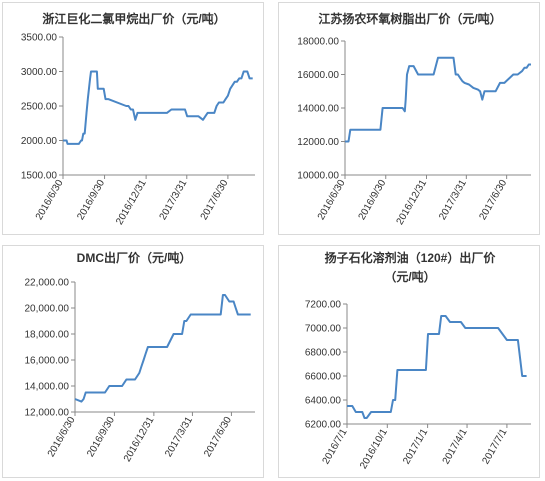 This screenshot has width=545, height=481. Describe the element at coordinates (374, 449) in the screenshot. I see `x-tick-label: 2016/10/1` at that location.